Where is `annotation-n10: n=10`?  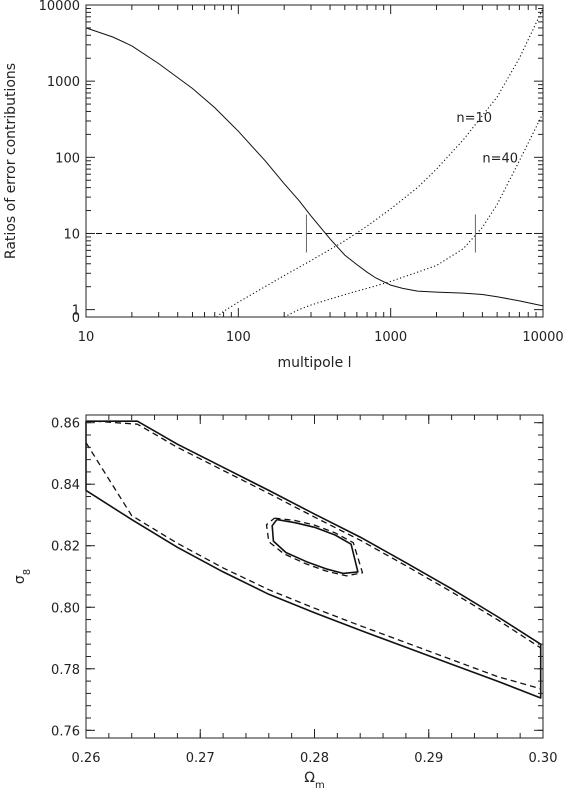
annotation-n10: n=10 is located at coordinates (474, 118).